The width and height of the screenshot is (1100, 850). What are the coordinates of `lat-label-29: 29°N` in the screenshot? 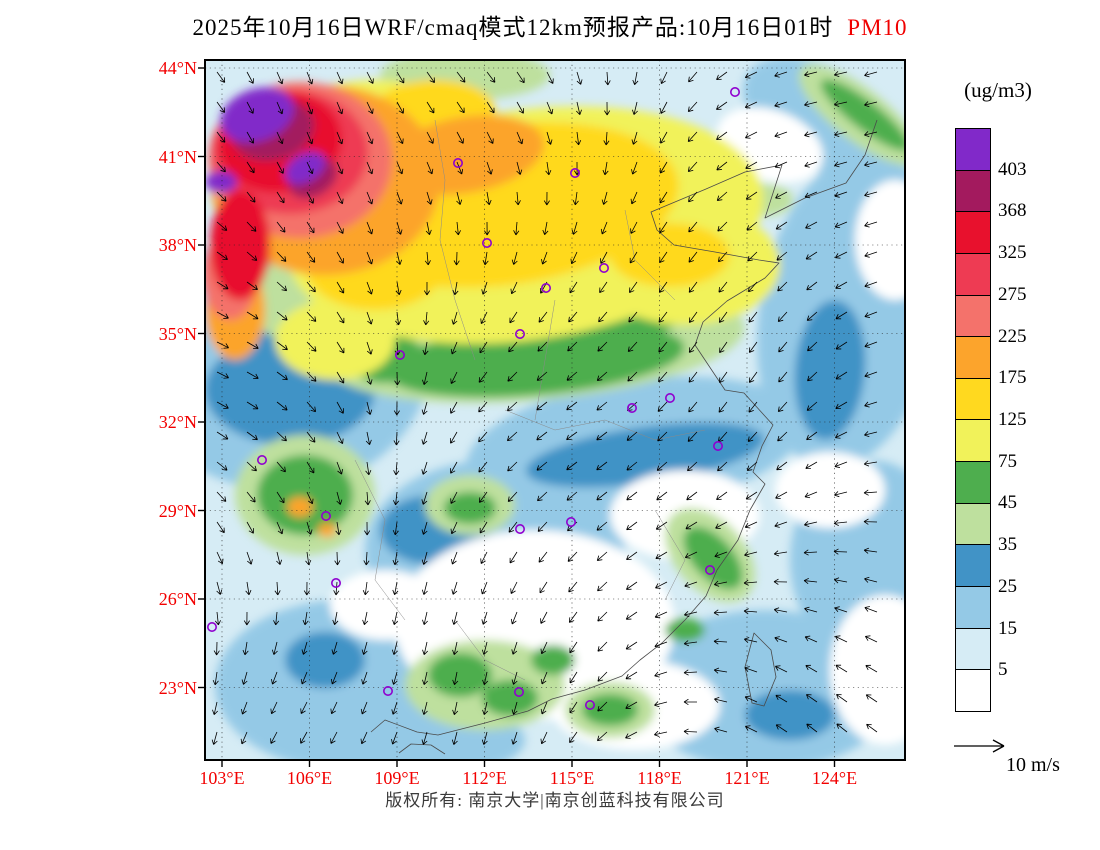 It's located at (177, 510).